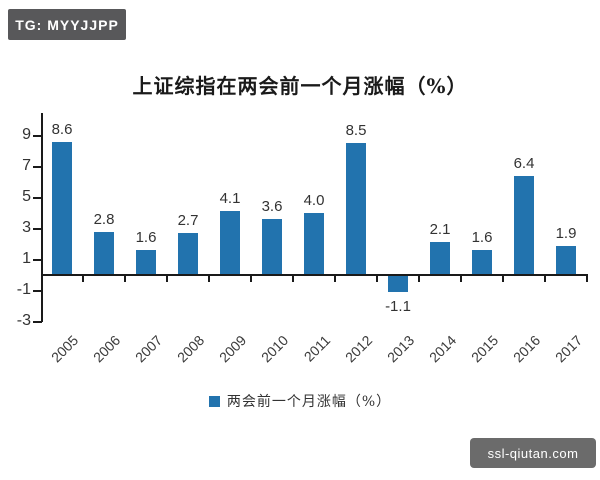  What do you see at coordinates (104, 219) in the screenshot?
I see `bar-value-label: 2.8` at bounding box center [104, 219].